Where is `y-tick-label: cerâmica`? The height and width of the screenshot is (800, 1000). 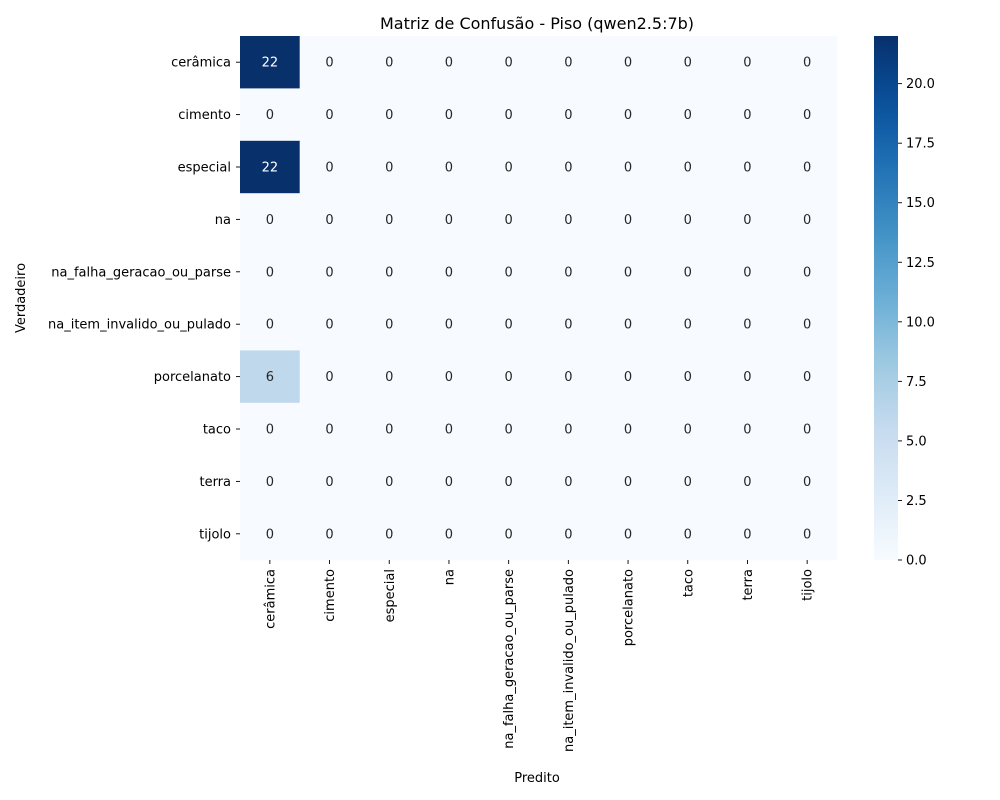
y-tick-label: cerâmica is located at coordinates (201, 63).